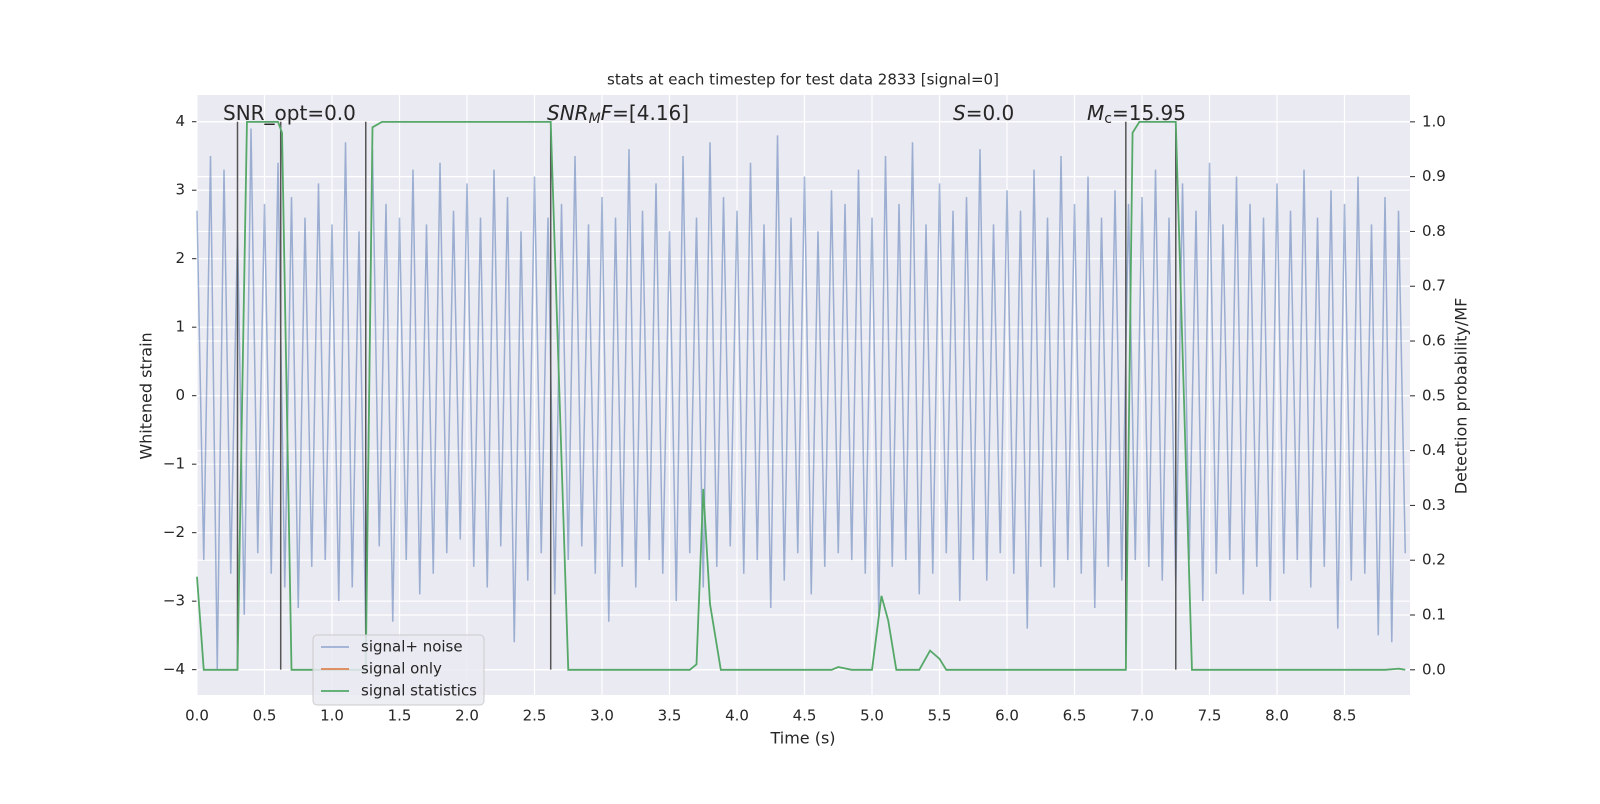  What do you see at coordinates (400, 716) in the screenshot?
I see `x-tick-label: 1.5` at bounding box center [400, 716].